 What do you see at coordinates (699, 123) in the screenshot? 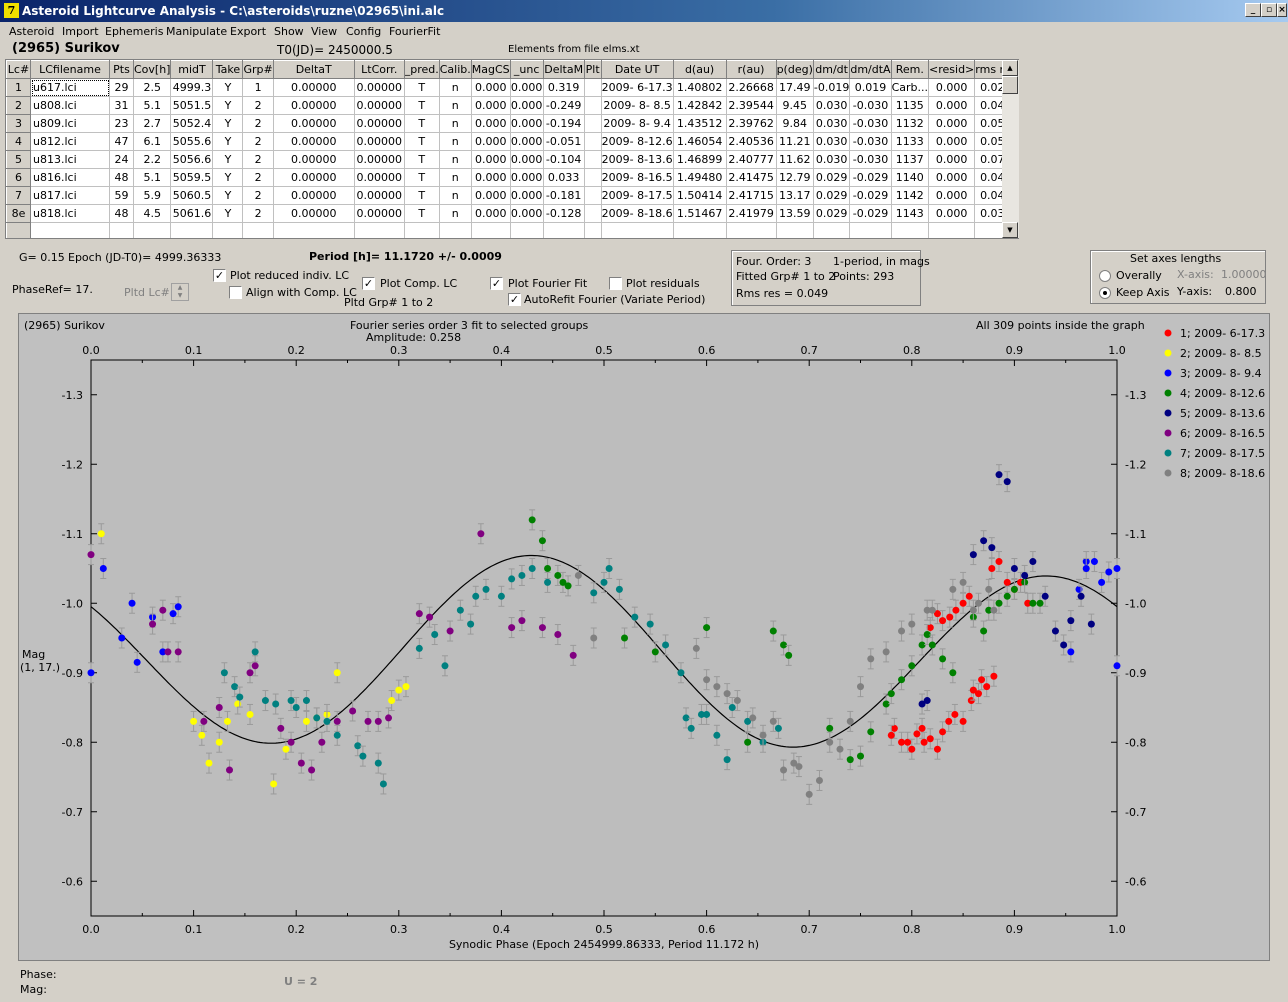
I see `table-cell: 1.43512` at bounding box center [699, 123].